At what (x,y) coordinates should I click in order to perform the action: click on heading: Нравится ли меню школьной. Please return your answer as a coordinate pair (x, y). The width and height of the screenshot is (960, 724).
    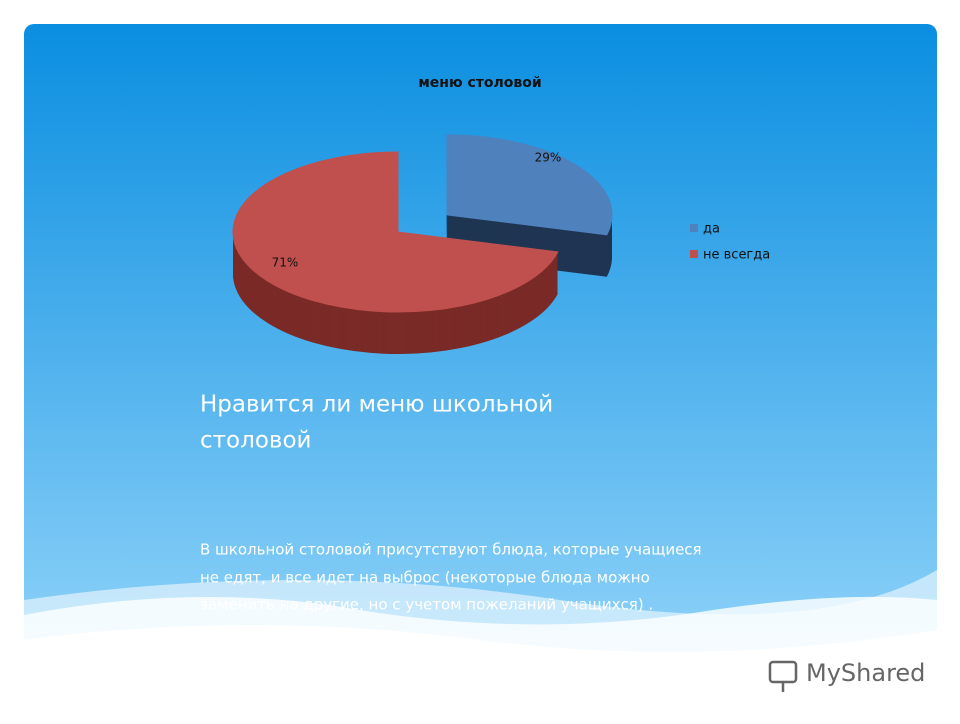
    Looking at the image, I should click on (376, 405).